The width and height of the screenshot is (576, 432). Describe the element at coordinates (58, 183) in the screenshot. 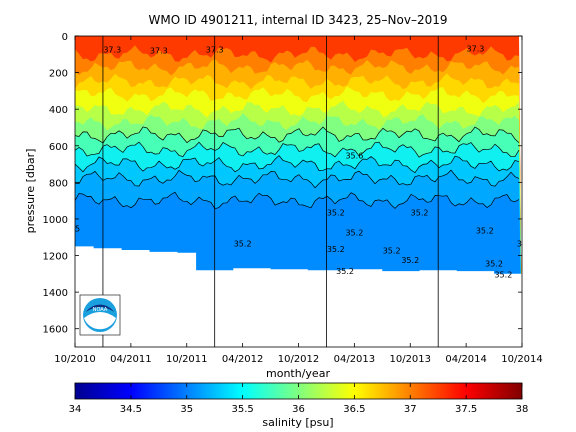

I see `y-tick-label: 800` at that location.